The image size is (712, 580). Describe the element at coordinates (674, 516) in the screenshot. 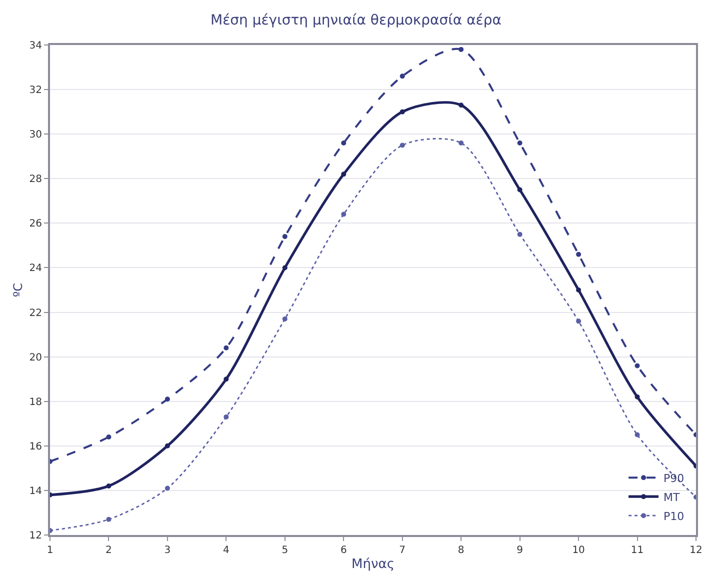

I see `legend-label: P10` at that location.